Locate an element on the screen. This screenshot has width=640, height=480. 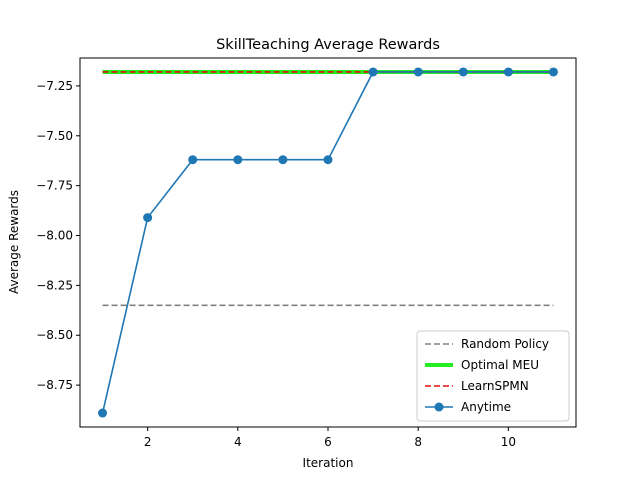
y-tick-label: −8.75 is located at coordinates (54, 385).